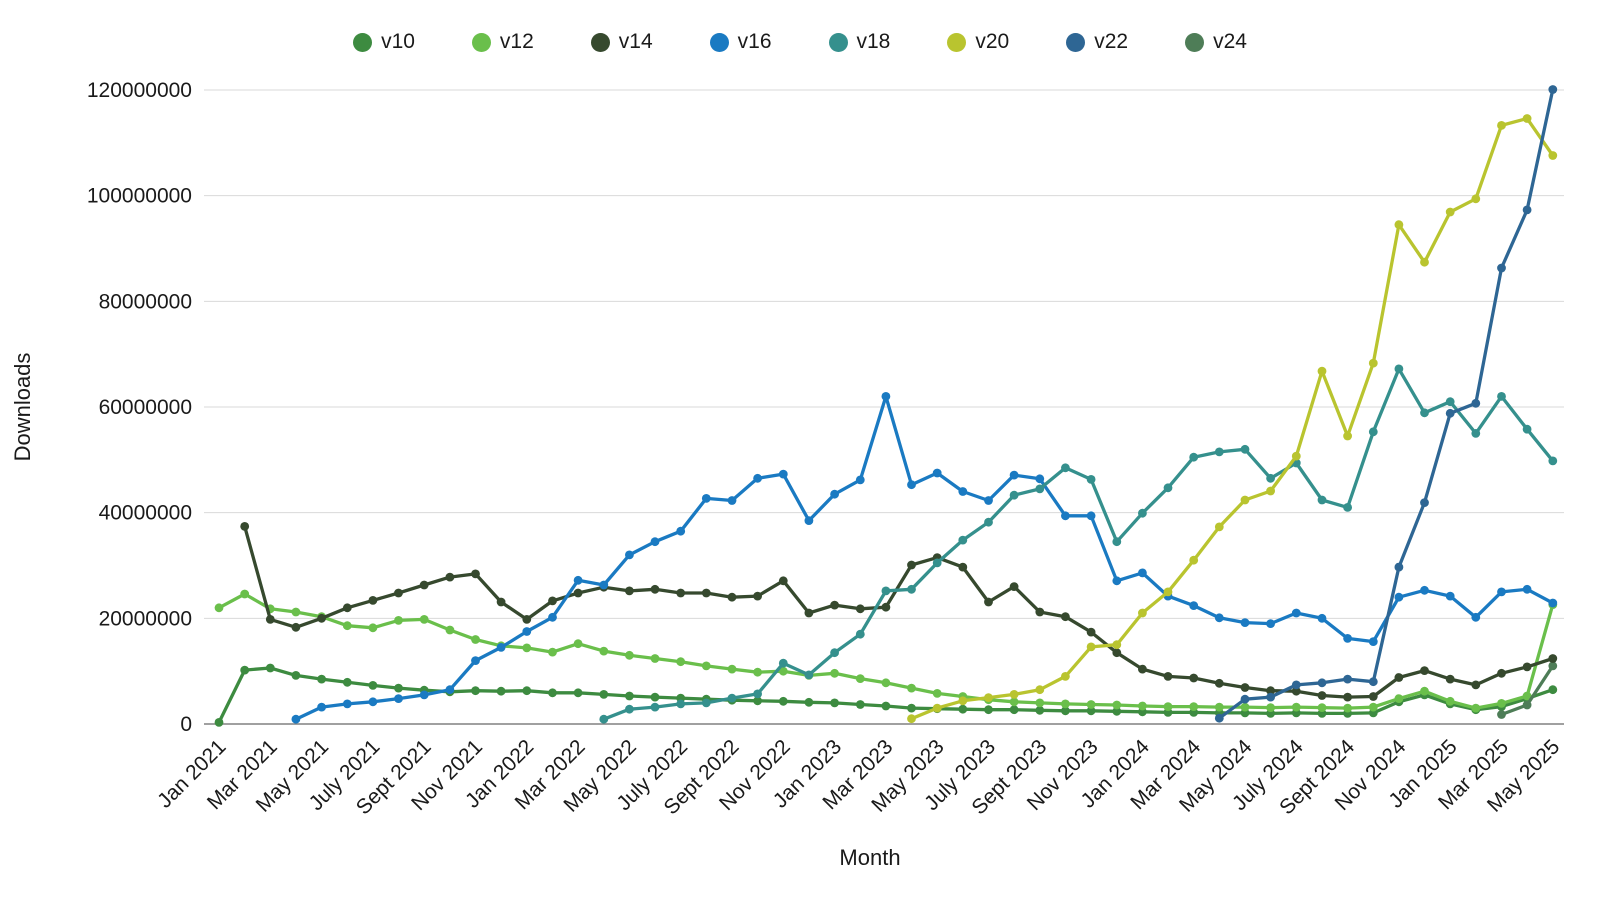  Describe the element at coordinates (145, 618) in the screenshot. I see `y-tick-label: 20000000` at that location.